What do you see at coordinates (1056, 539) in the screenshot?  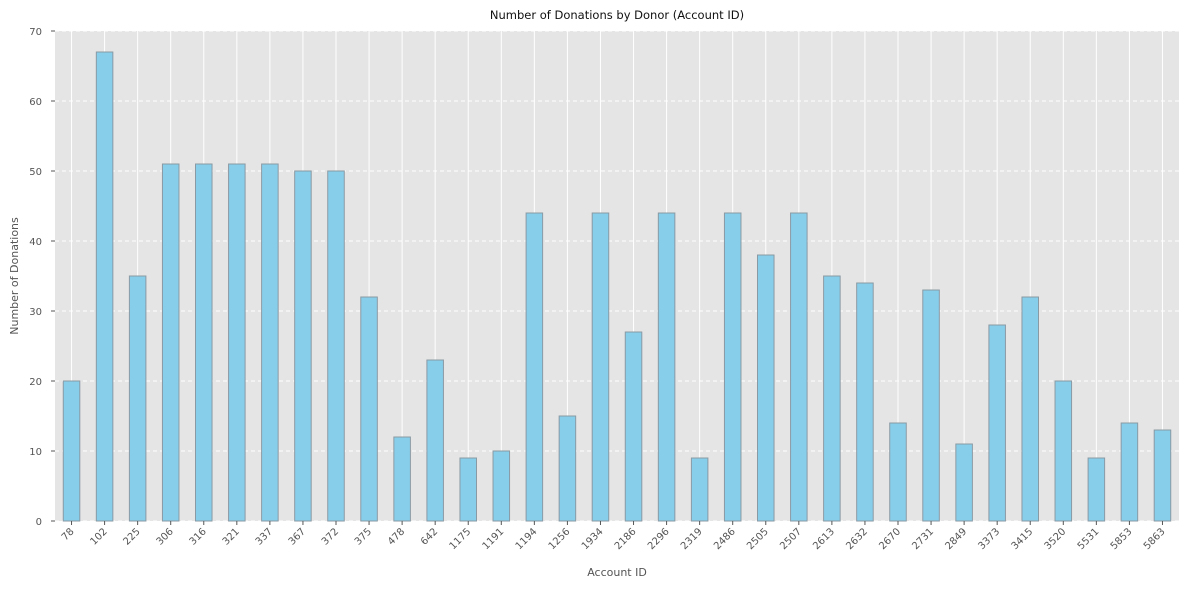 I see `x-tick-label: 3520` at bounding box center [1056, 539].